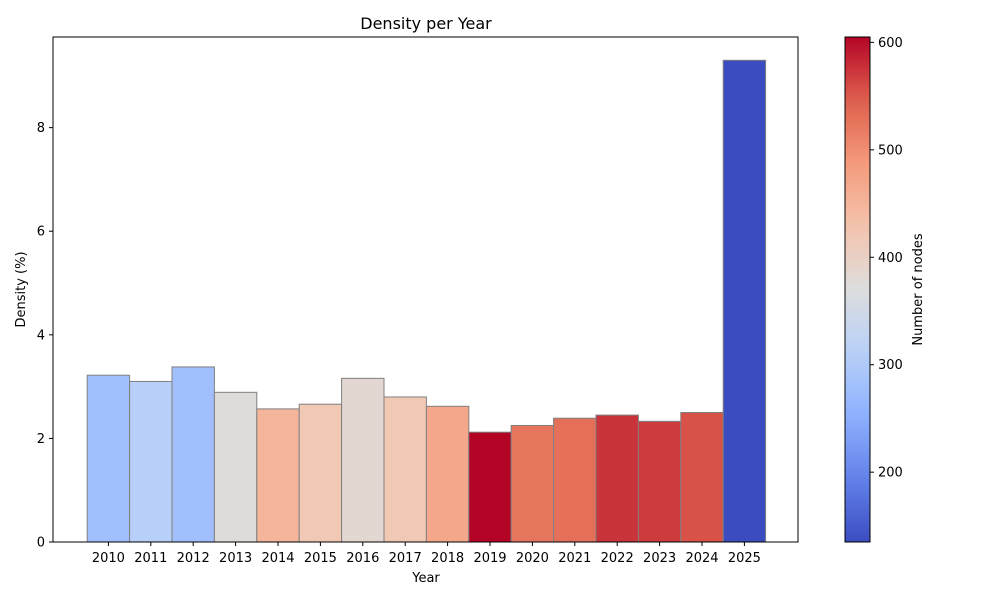  What do you see at coordinates (532, 483) in the screenshot?
I see `bar-2020` at bounding box center [532, 483].